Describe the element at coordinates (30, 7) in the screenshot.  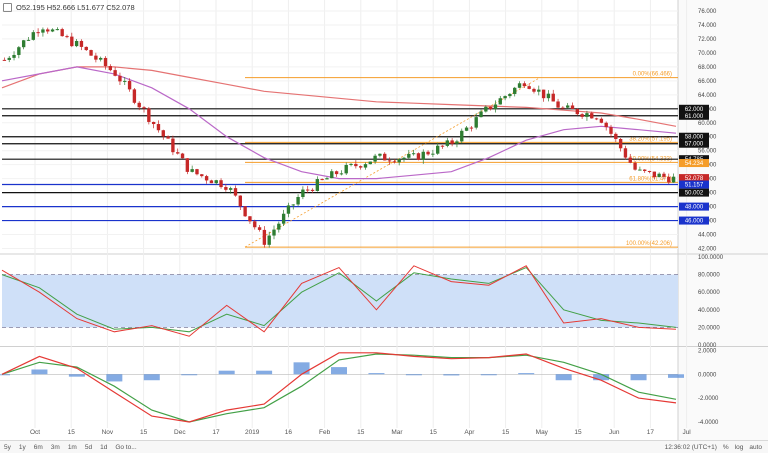
I see `ohlc-open: O52.195` at that location.